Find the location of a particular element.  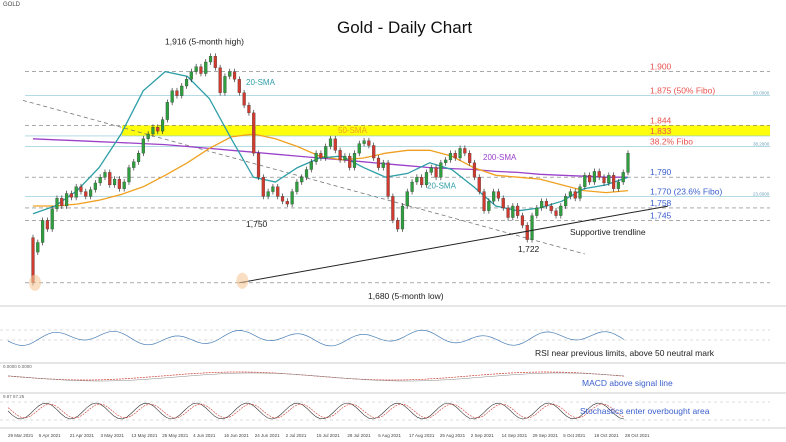

stoch-label: Stochastics enter overbought area is located at coordinates (645, 411).